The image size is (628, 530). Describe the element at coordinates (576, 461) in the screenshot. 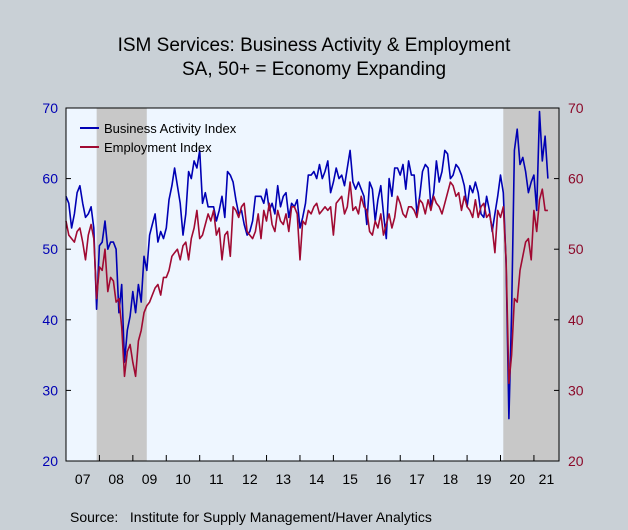

I see `right-y-tick-label: 20` at that location.